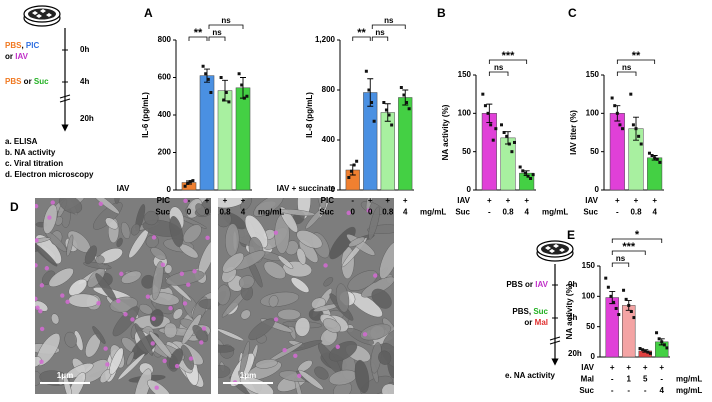  I want to click on y-tick-label: 600, so click(165, 77).